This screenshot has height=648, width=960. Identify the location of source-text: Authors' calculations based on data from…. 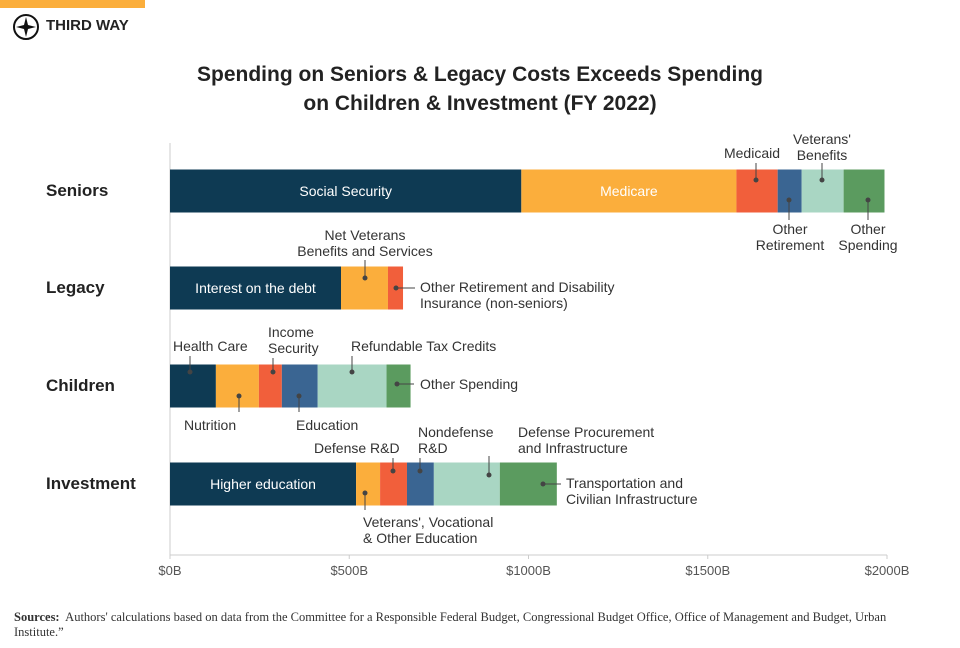
(450, 624).